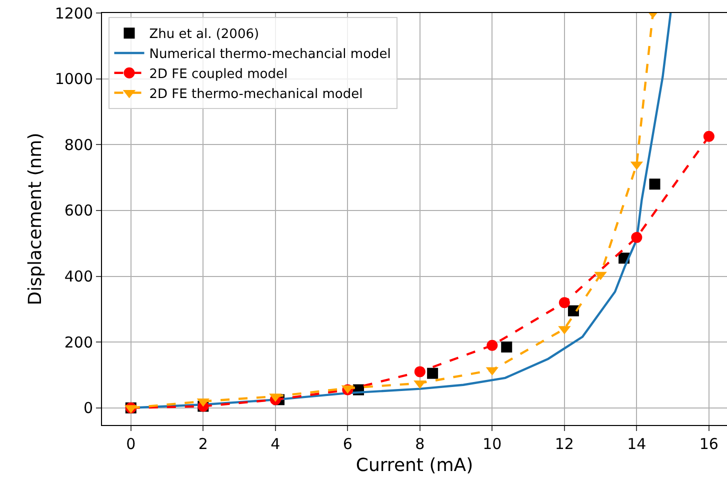  Describe the element at coordinates (708, 444) in the screenshot. I see `x-tick-label: 16` at that location.